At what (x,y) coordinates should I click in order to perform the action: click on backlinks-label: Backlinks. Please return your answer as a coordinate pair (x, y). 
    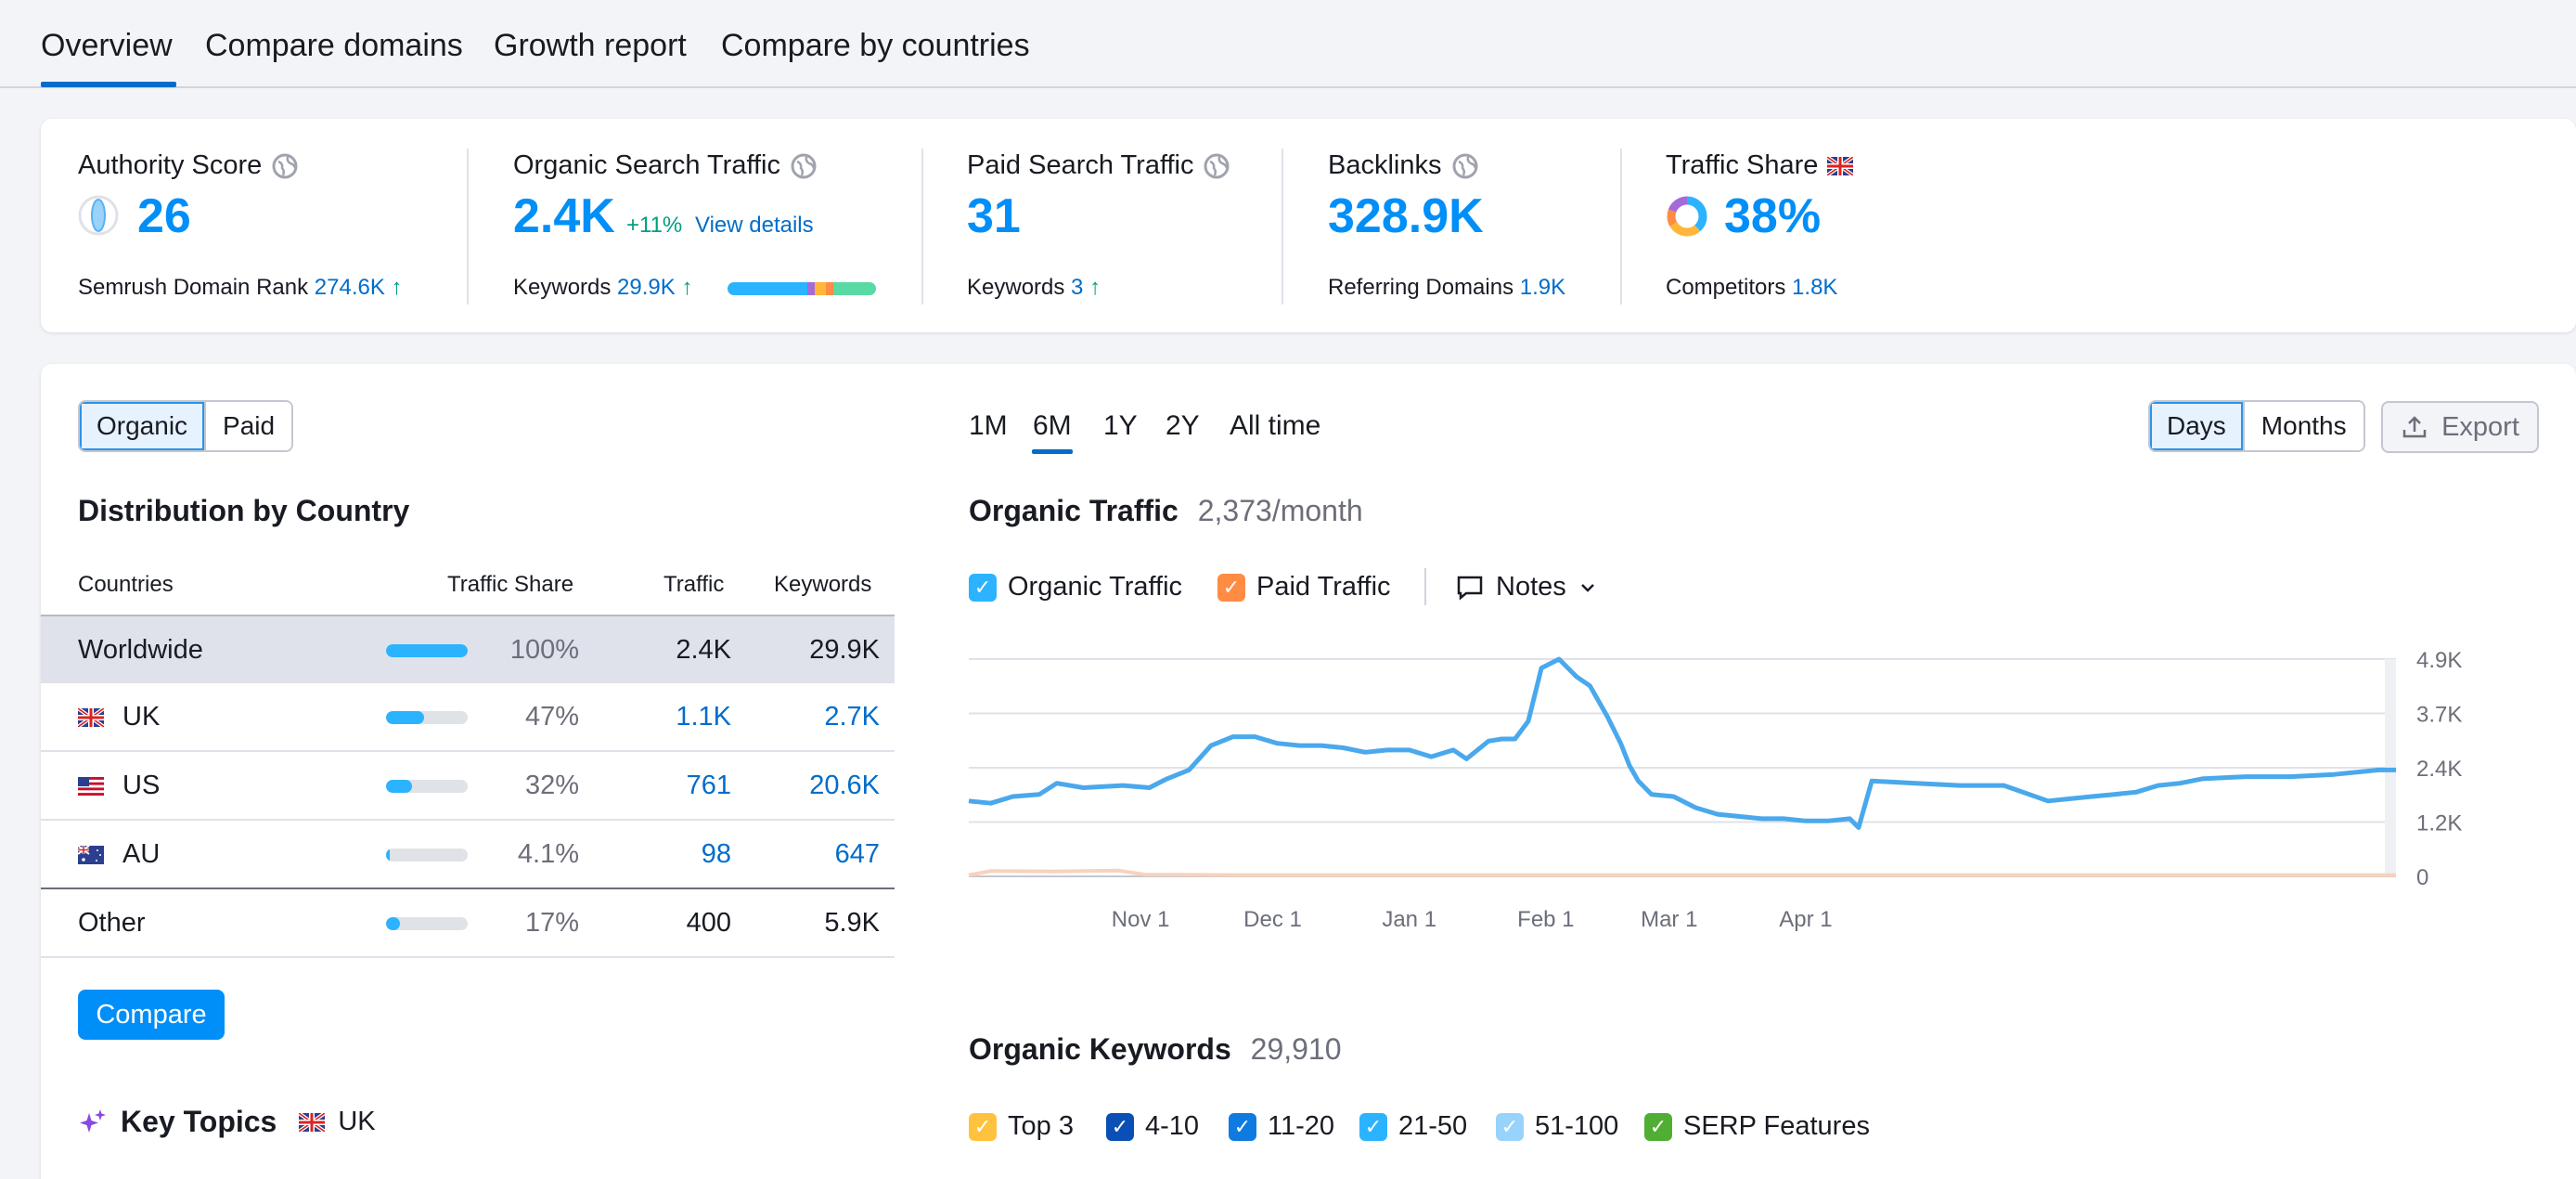
    Looking at the image, I should click on (1385, 165).